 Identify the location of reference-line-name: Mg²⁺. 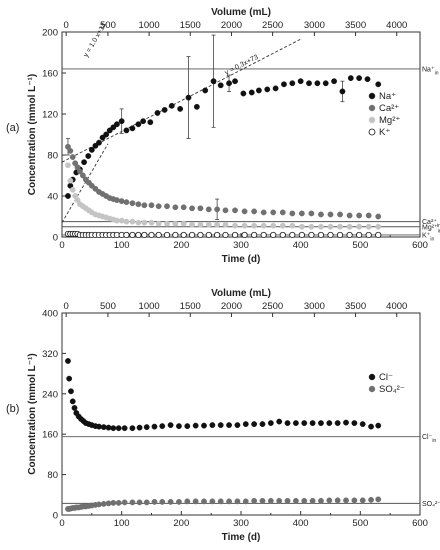
(430, 227).